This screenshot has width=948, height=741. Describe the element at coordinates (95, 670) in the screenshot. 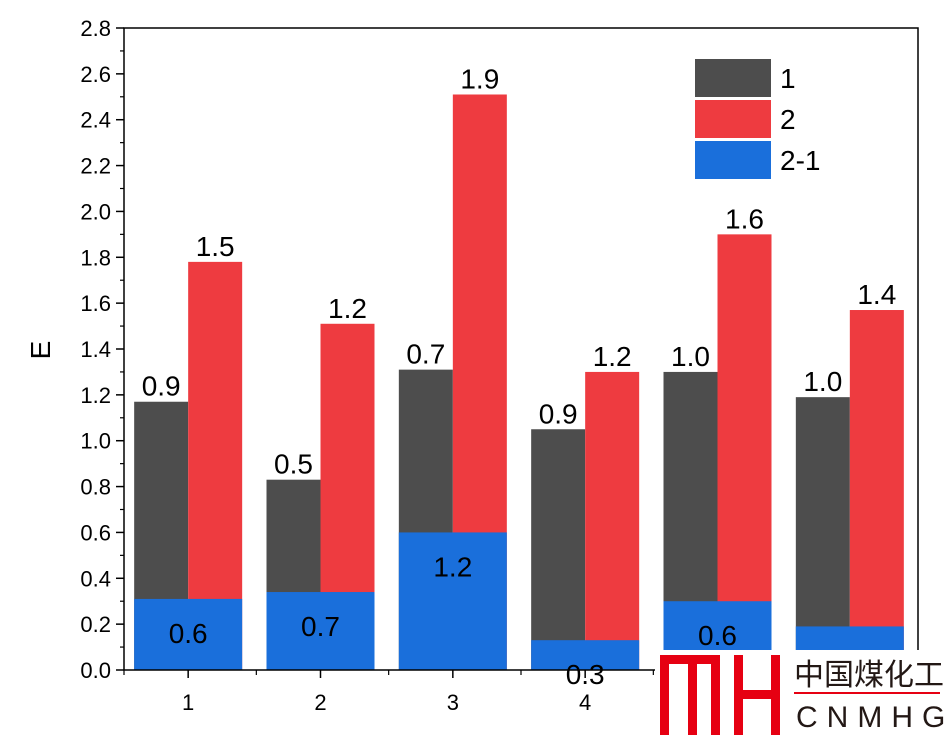

I see `y-tick-label: 0.0` at that location.